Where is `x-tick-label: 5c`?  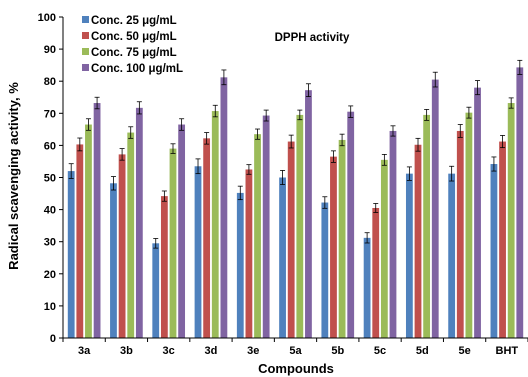
x-tick-label: 5c is located at coordinates (380, 351).